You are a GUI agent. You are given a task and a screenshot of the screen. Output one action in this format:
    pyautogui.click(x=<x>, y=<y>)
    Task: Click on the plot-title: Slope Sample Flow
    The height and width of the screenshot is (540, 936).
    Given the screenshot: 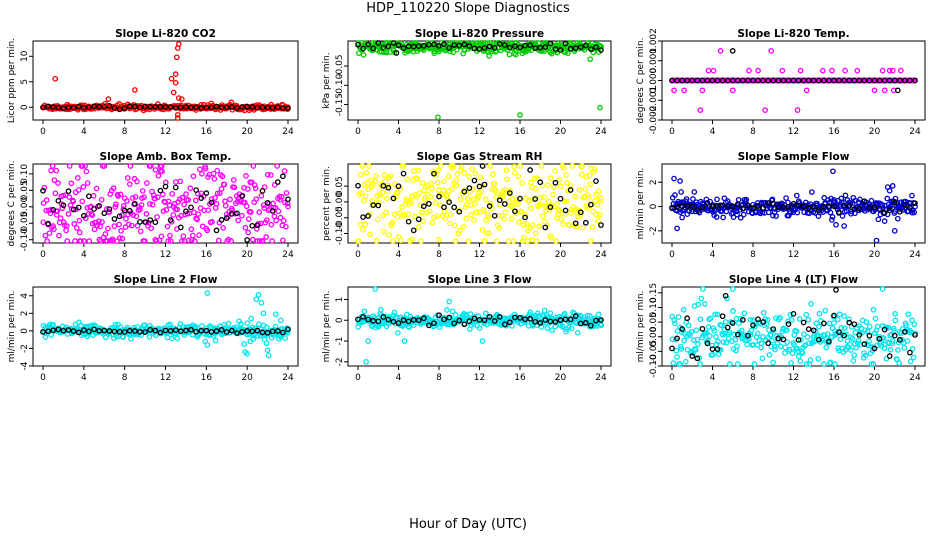 What is the action you would take?
    pyautogui.click(x=794, y=157)
    